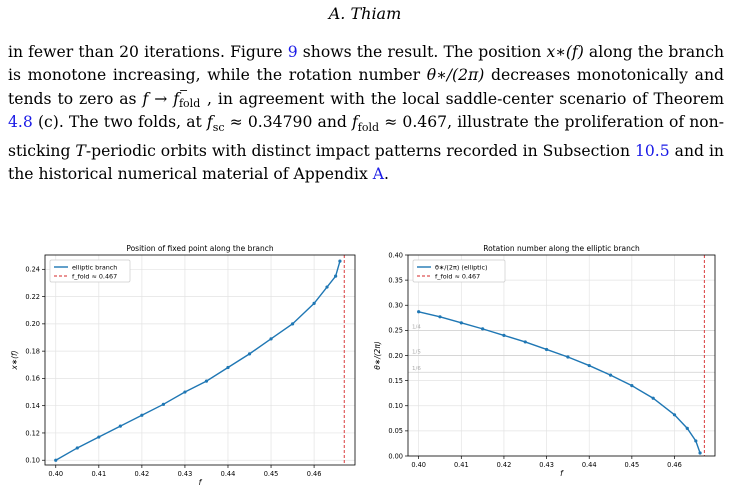  I want to click on legend: θ∗/(2π) (elliptic)f_fold ≈ 0.467, so click(459, 271).